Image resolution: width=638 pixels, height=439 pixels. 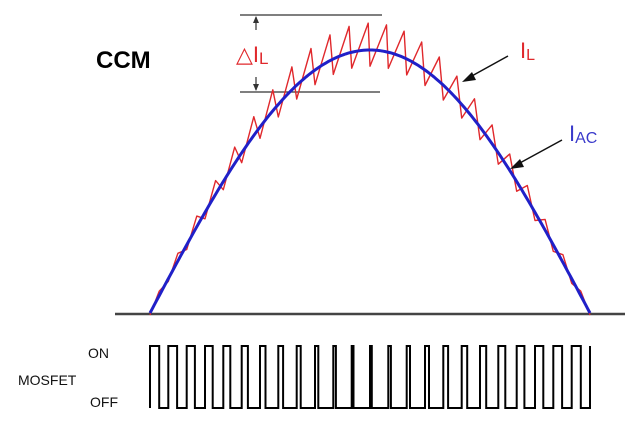 What do you see at coordinates (527, 51) in the screenshot?
I see `inductor-current-label: IL` at bounding box center [527, 51].